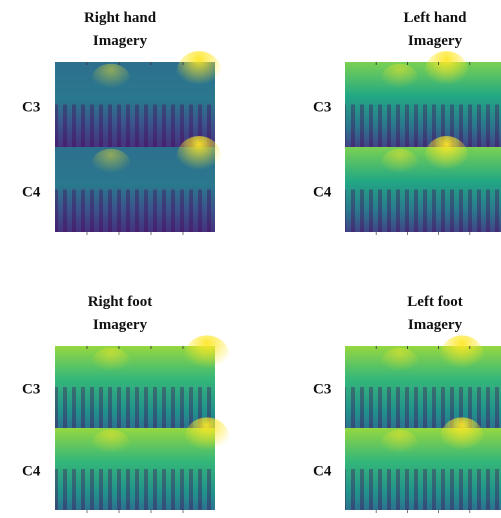  I want to click on panel-title: Right hand, so click(120, 18).